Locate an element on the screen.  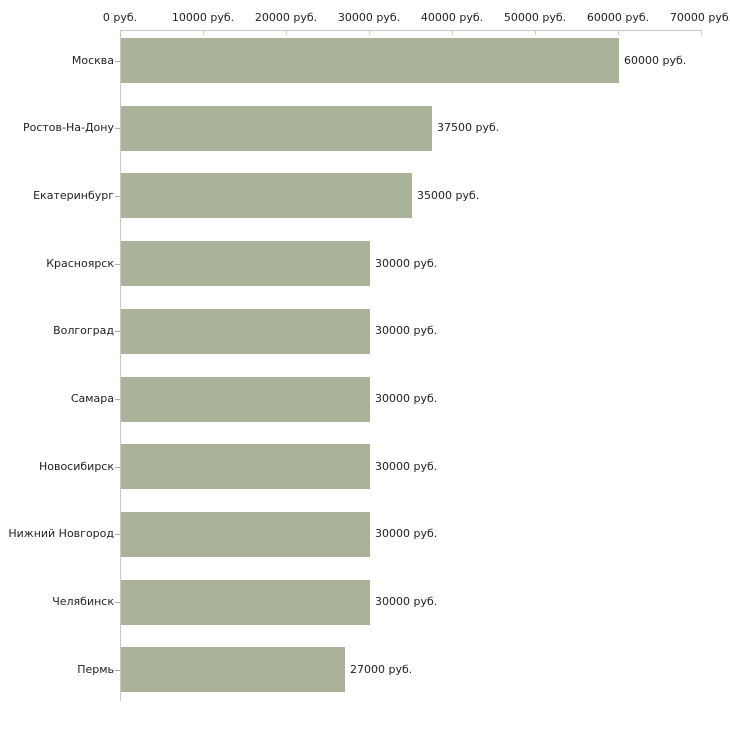
category-label: Волгоград is located at coordinates (83, 331).